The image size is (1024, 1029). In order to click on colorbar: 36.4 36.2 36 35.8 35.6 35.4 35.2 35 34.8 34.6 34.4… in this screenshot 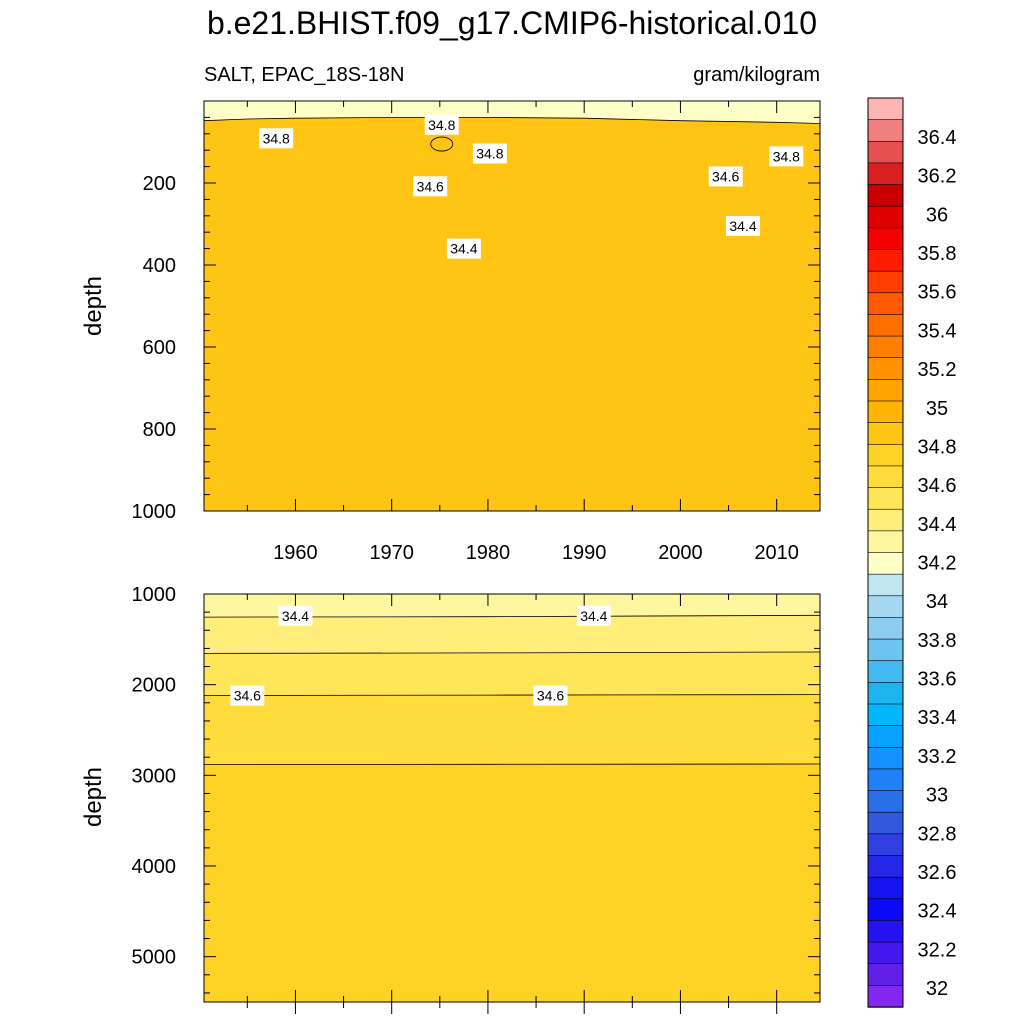, I will do `click(912, 552)`.